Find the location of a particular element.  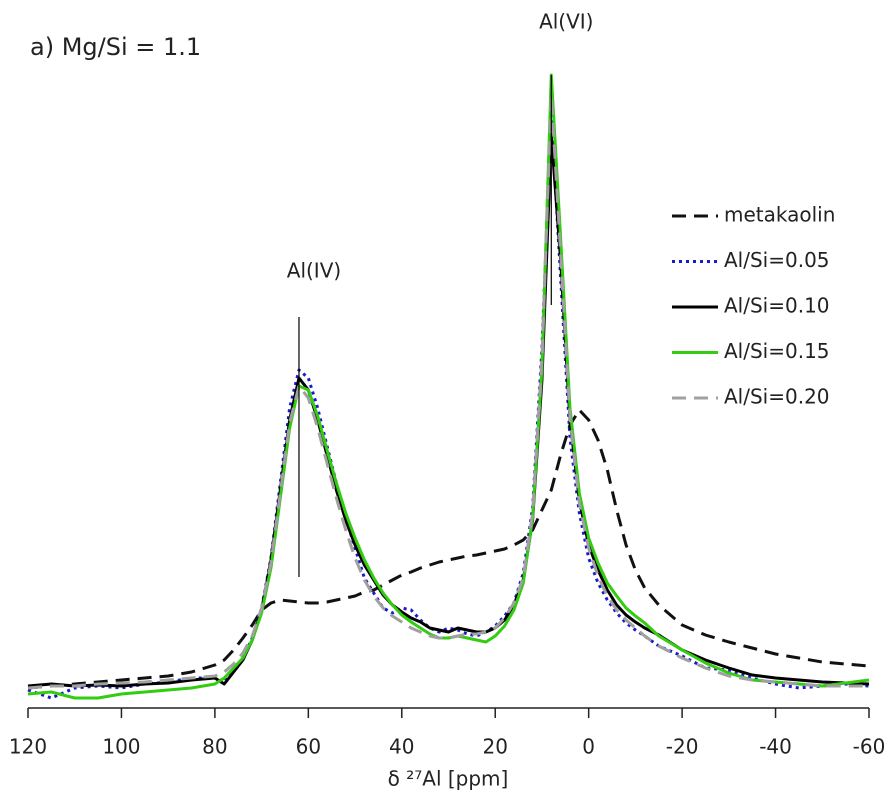

legend-label: Al/Si=0.10 is located at coordinates (777, 306).